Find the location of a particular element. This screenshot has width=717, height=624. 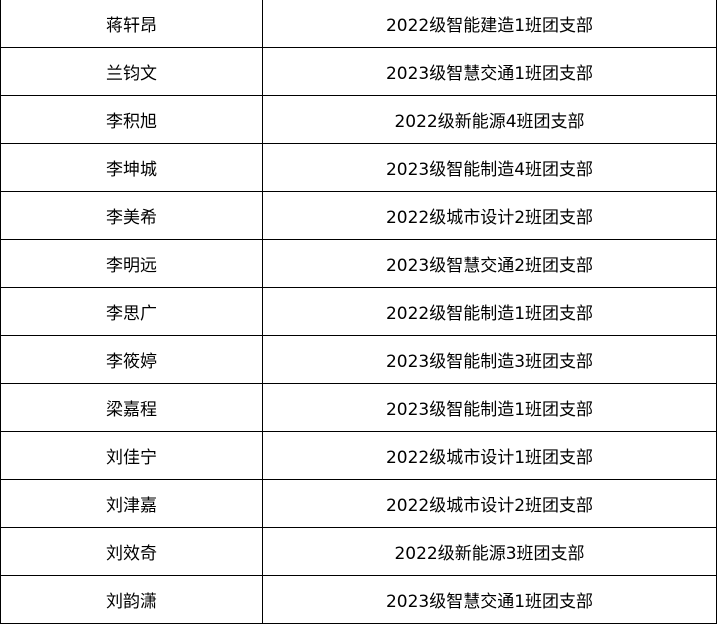

name-cell: 刘佳宁 is located at coordinates (131, 455).